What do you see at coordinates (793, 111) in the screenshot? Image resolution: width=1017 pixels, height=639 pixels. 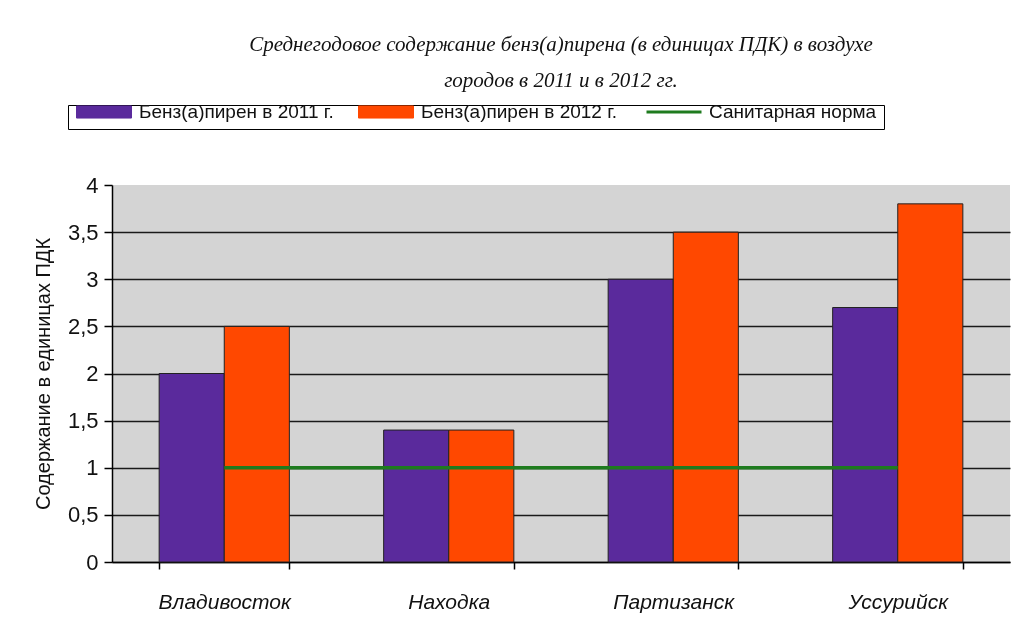 I see `legend-label: Санитарная норма` at bounding box center [793, 111].